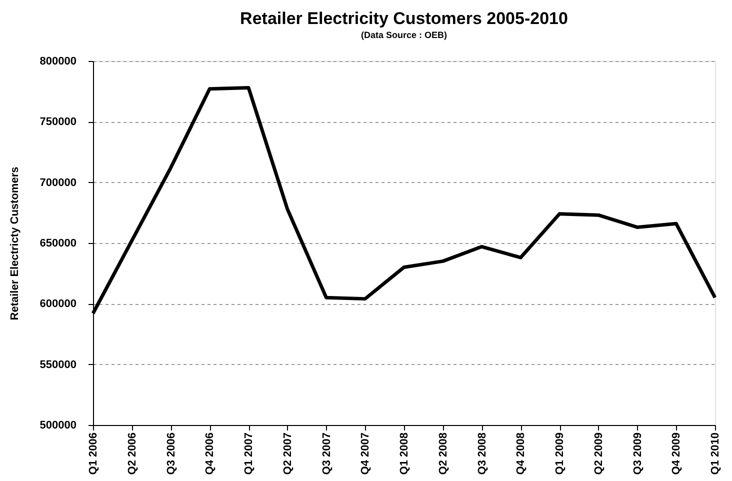 The width and height of the screenshot is (732, 481). I want to click on x-tick-label: Q2 2007, so click(288, 453).